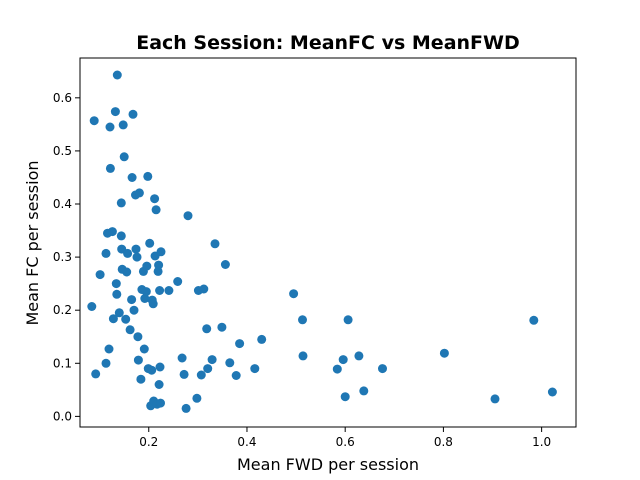  What do you see at coordinates (62, 151) in the screenshot?
I see `y-tick-label-5: 0.5` at bounding box center [62, 151].